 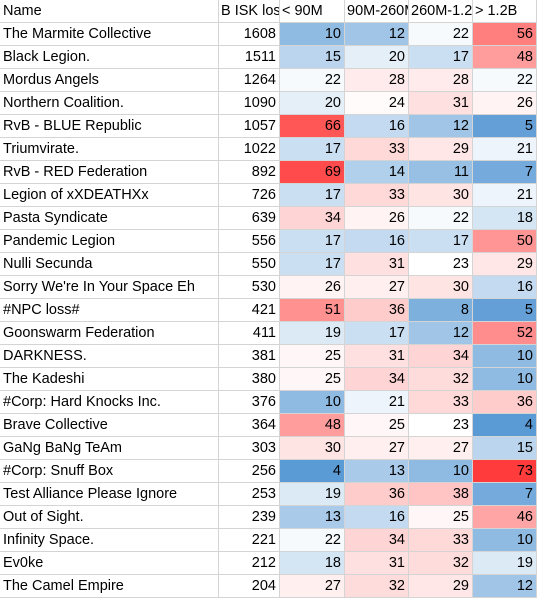 I want to click on cell-isk-lost: 530, so click(x=249, y=287).